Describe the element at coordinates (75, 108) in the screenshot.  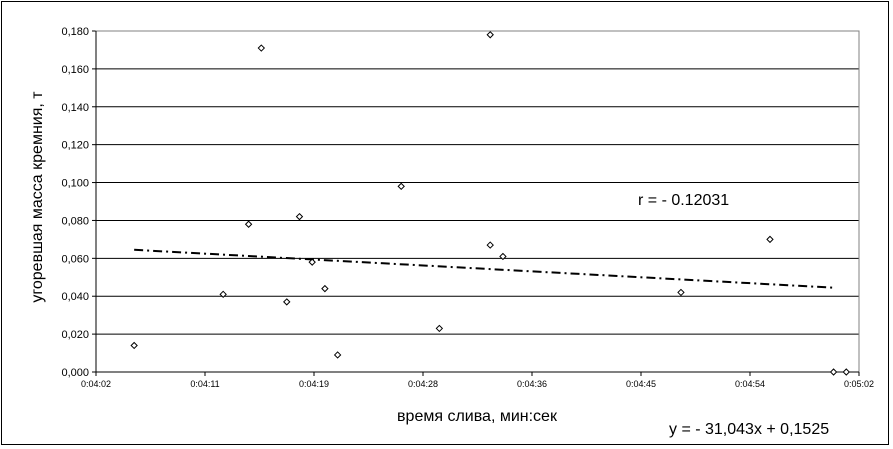
I see `y-tick-label: 0,140` at that location.